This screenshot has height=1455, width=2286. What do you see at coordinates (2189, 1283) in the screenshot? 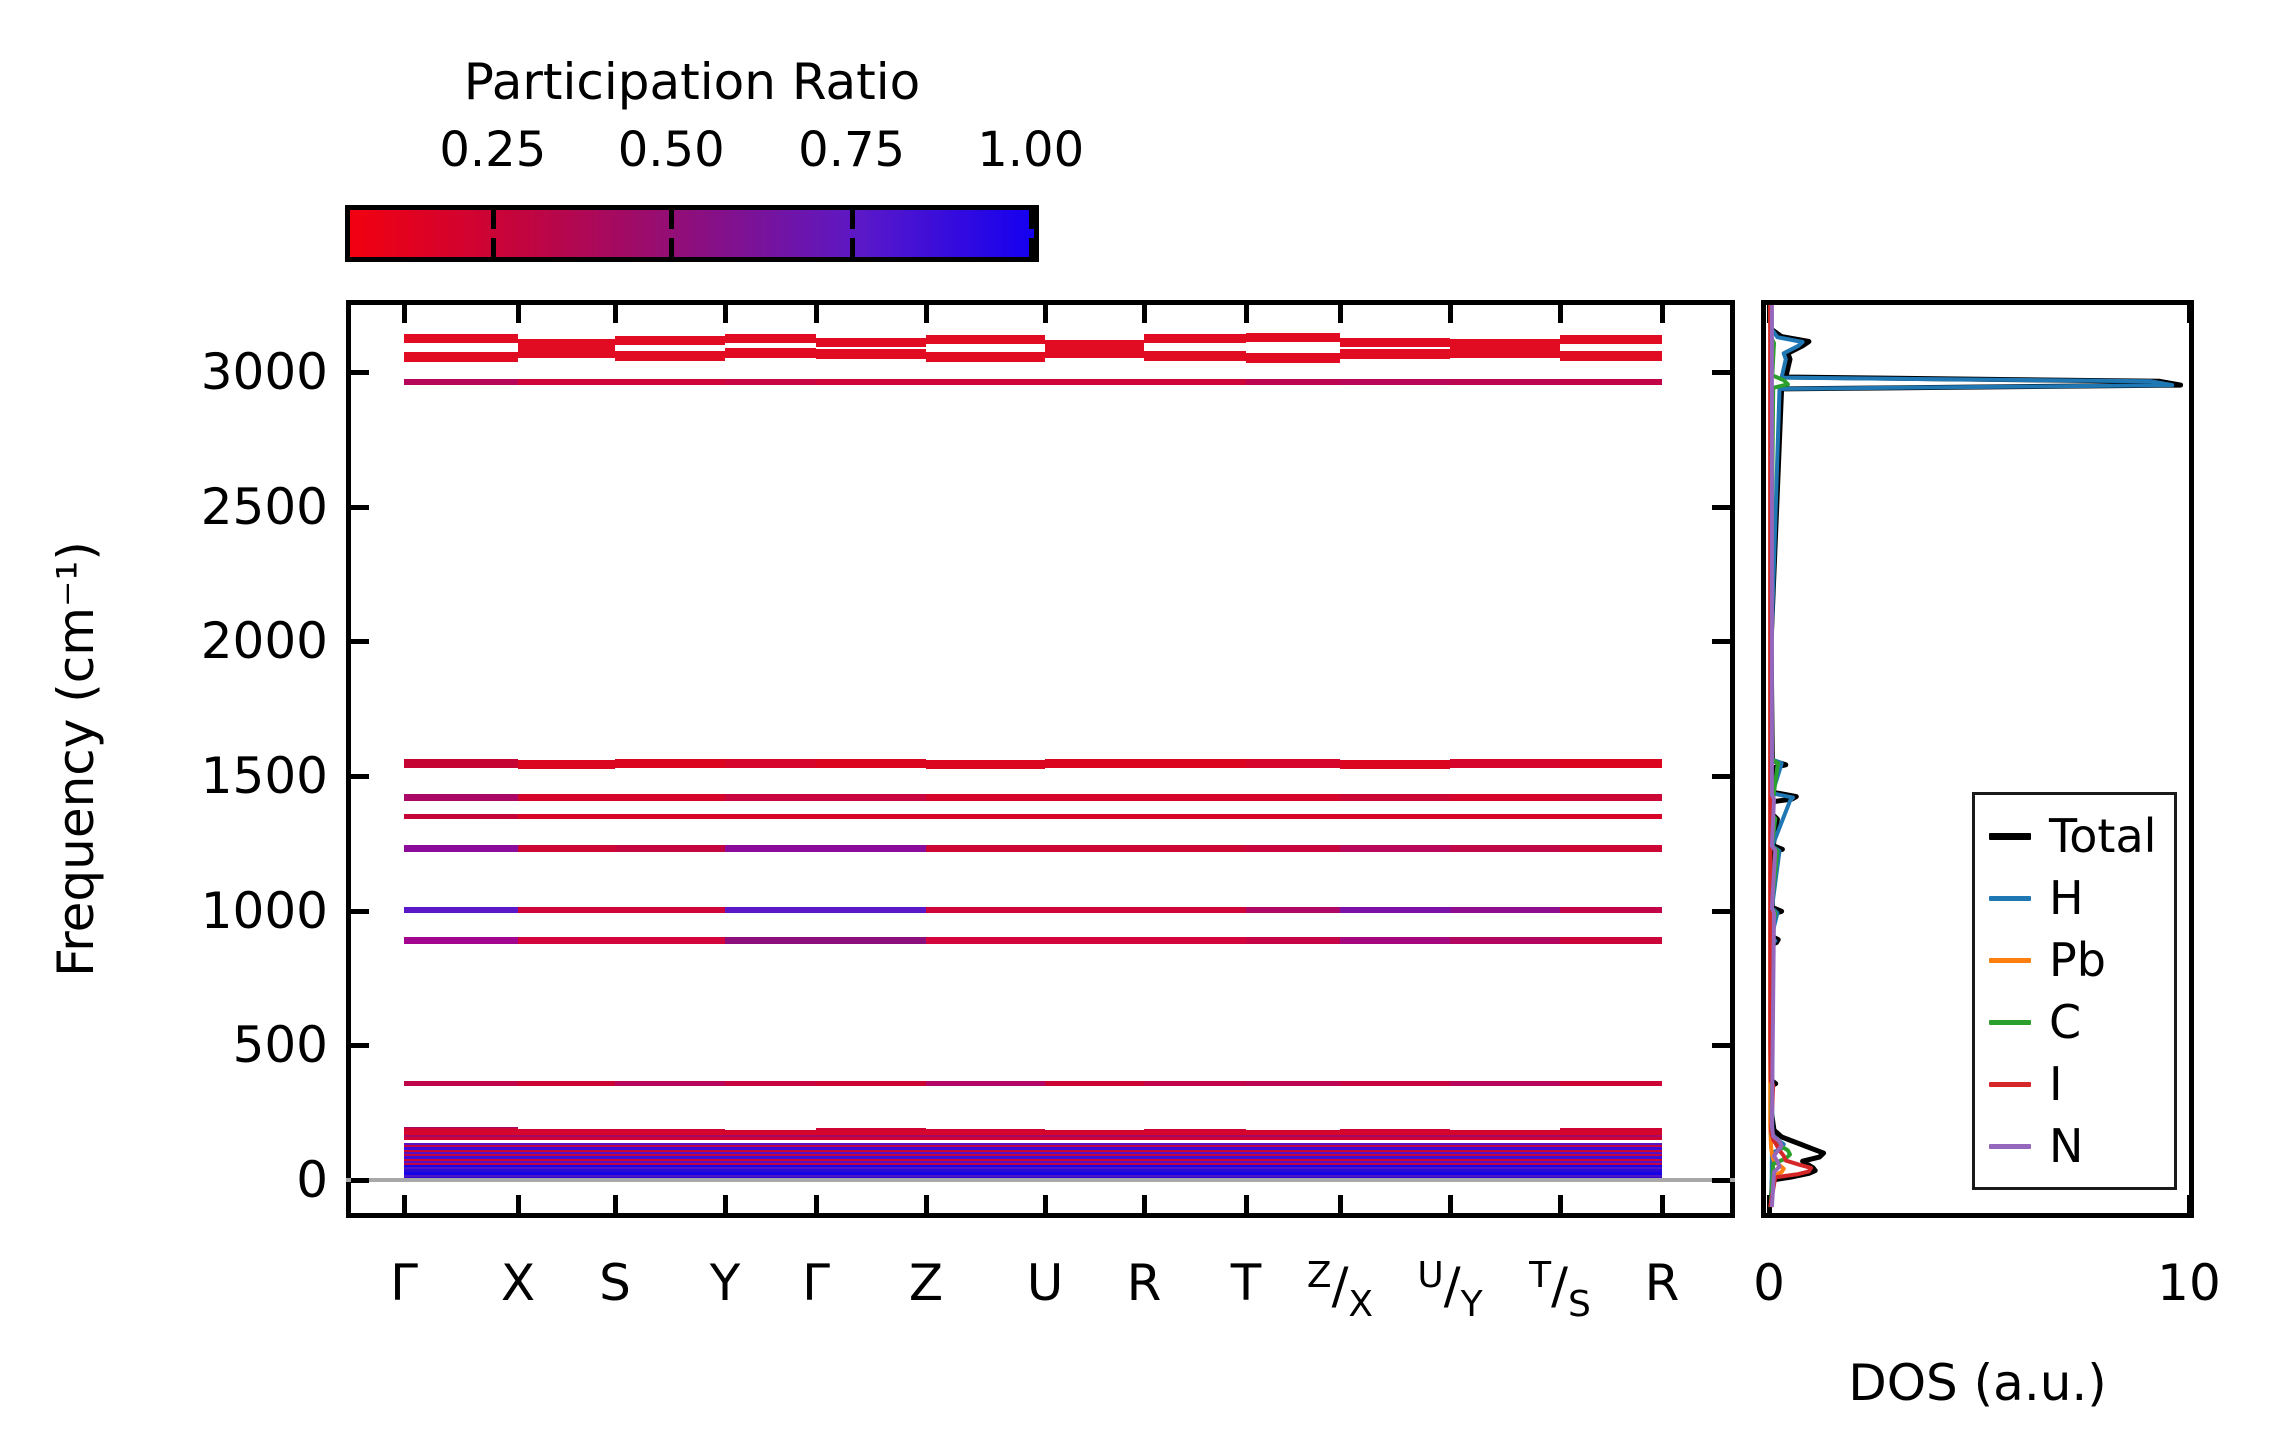
I see `dos-tick-label: 10` at bounding box center [2189, 1283].